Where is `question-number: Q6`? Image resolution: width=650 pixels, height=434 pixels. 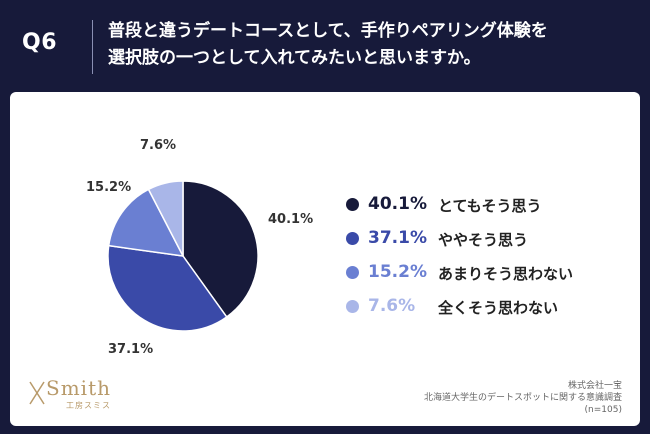 question-number: Q6 is located at coordinates (40, 42).